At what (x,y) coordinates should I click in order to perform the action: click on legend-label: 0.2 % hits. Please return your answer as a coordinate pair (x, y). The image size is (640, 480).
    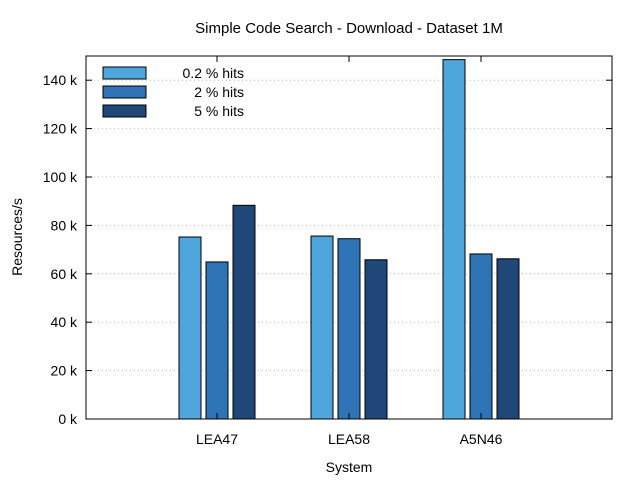
    Looking at the image, I should click on (213, 73).